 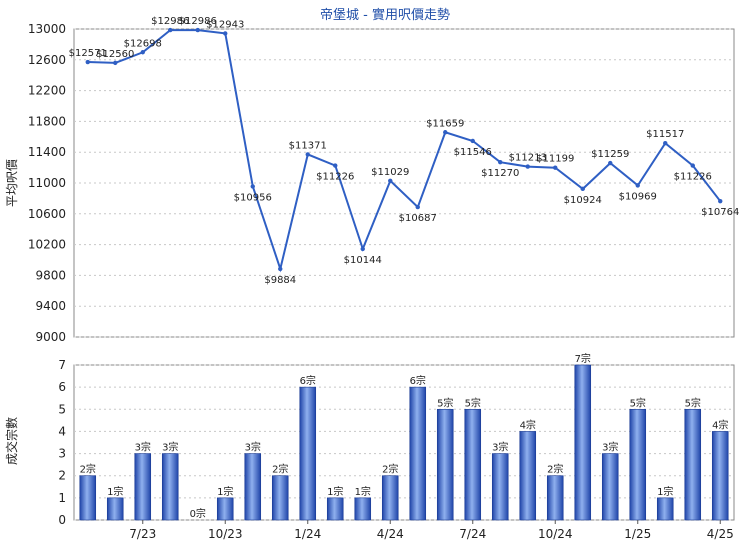 I want to click on volume-tick-label: 2, so click(x=62, y=476).